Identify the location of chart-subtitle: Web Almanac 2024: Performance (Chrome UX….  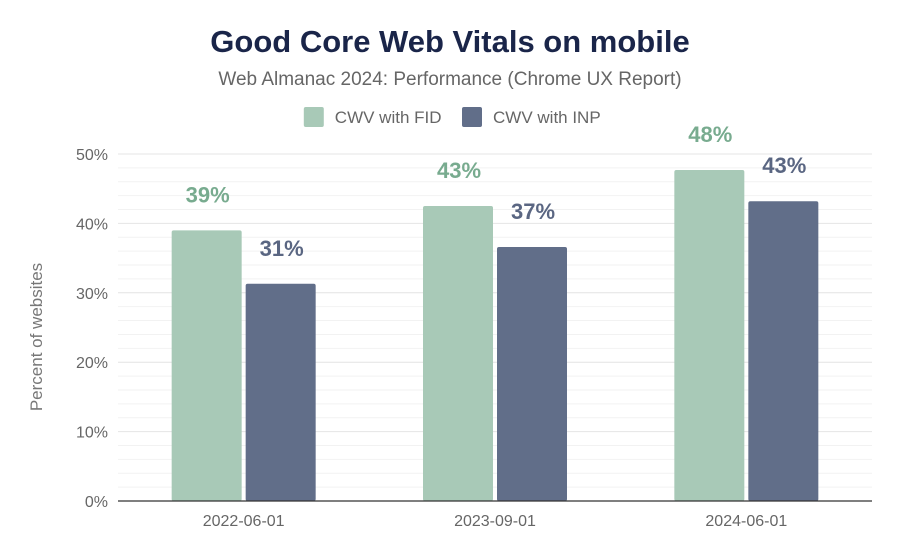
(449, 79).